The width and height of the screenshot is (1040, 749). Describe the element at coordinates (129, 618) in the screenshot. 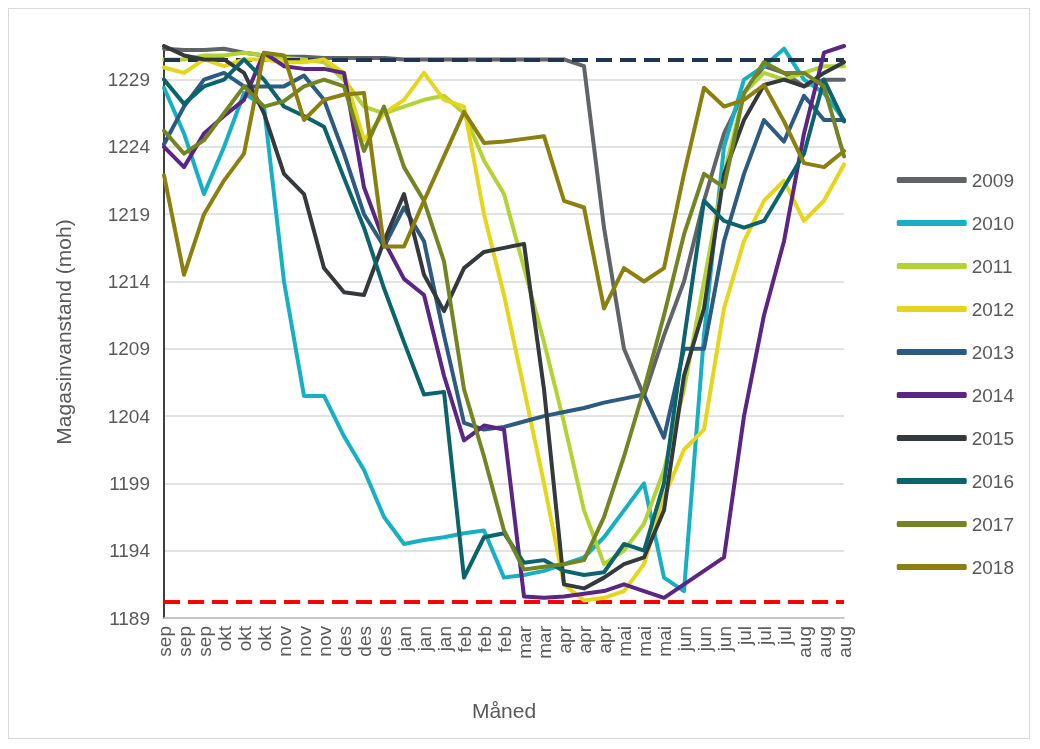

I see `y-tick-label: 1189` at that location.